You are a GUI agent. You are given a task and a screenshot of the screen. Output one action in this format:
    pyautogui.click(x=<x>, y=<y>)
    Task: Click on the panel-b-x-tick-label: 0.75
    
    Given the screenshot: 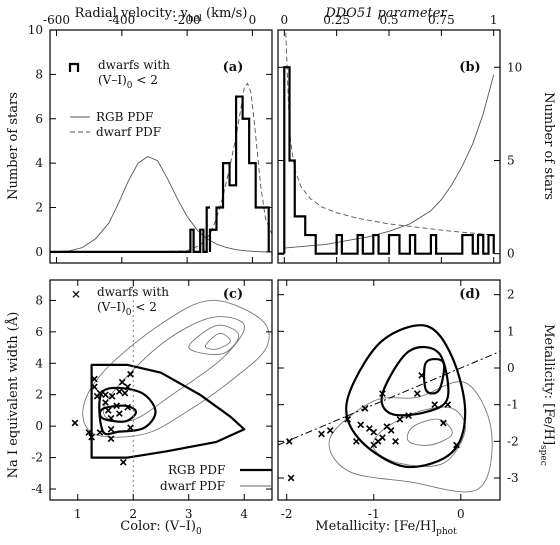 What is the action you would take?
    pyautogui.click(x=441, y=20)
    